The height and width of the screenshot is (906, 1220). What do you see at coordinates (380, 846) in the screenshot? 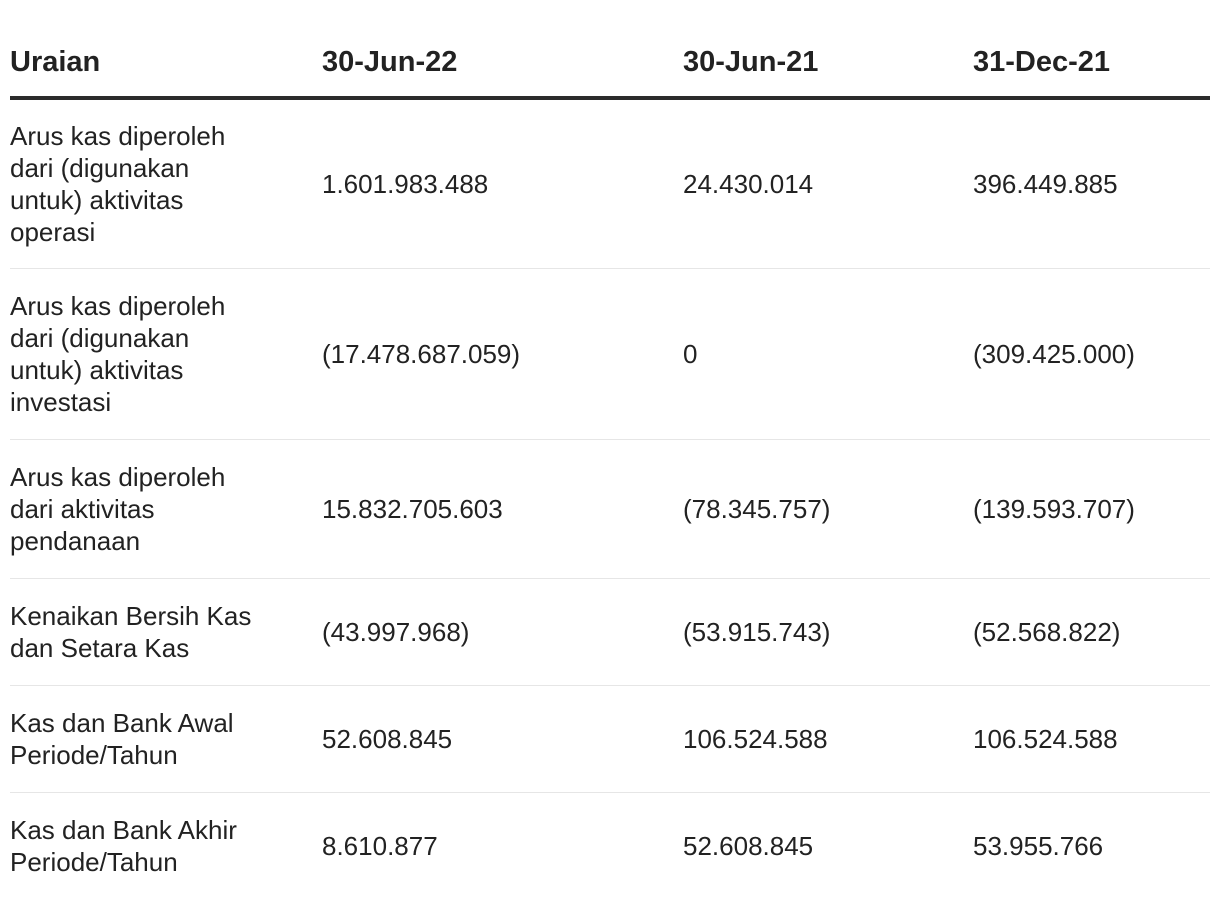
I see `value-cell: 8.610.877` at bounding box center [380, 846].